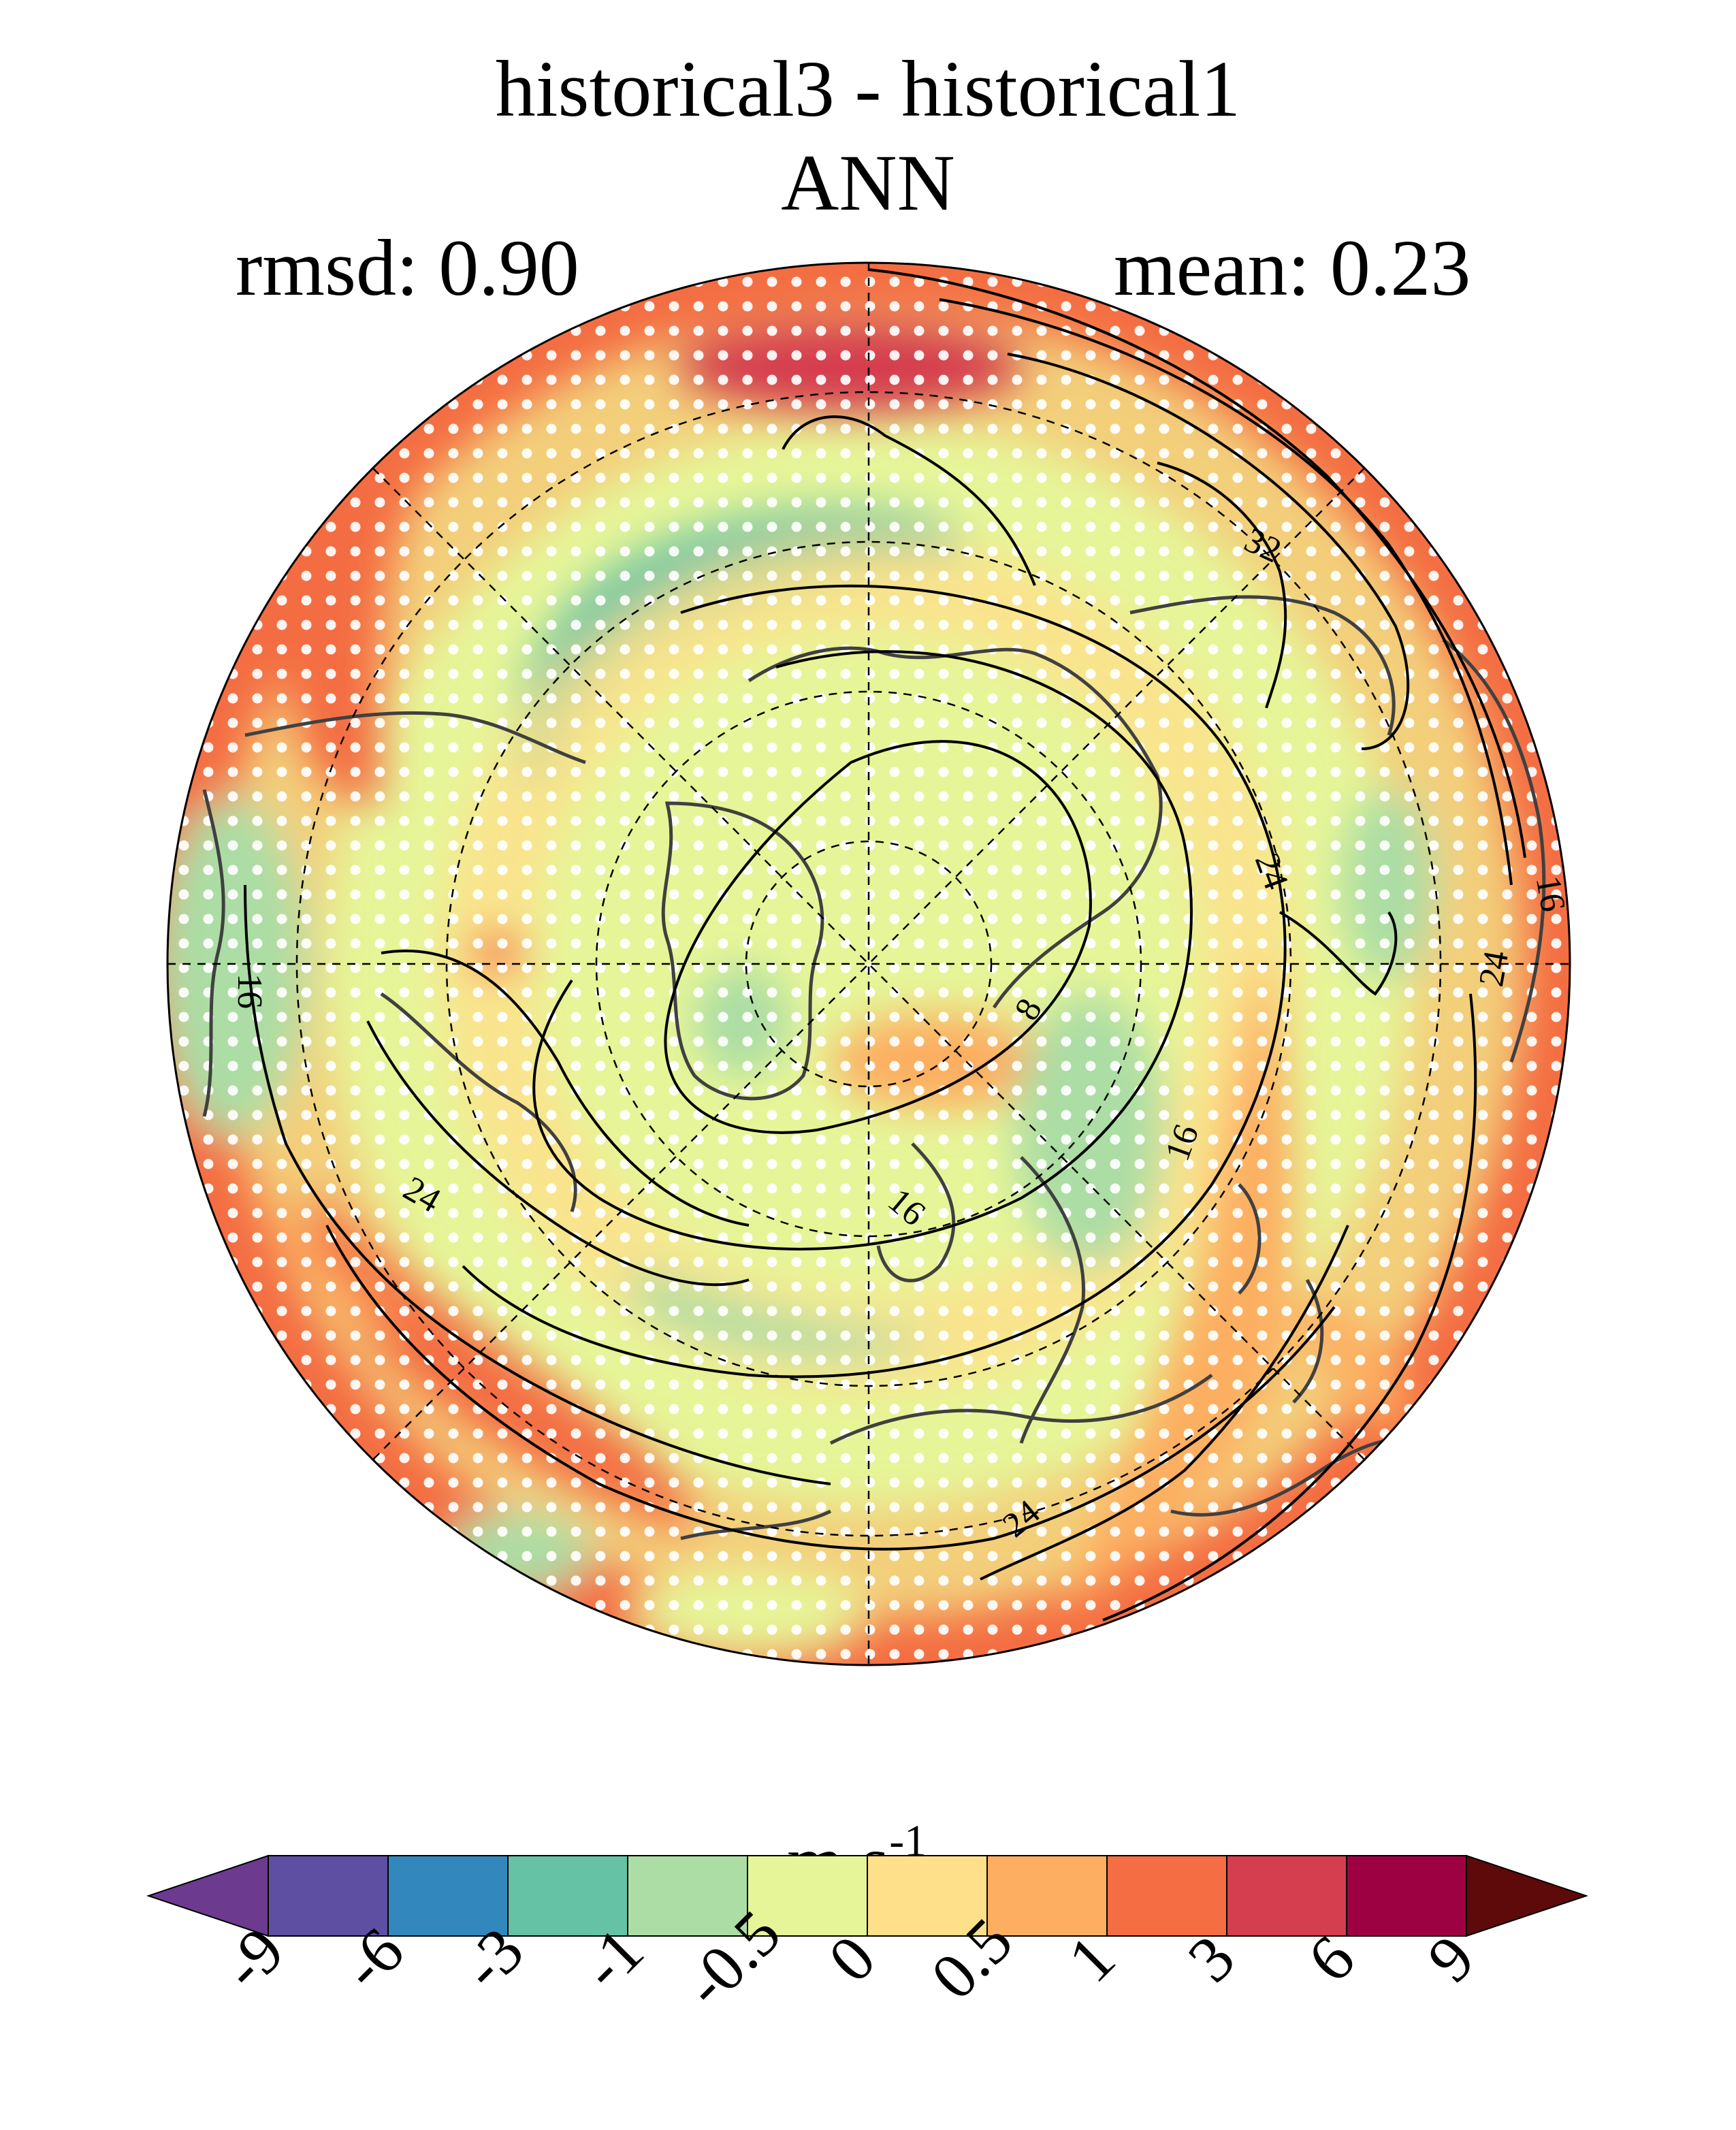 This screenshot has height=2130, width=1736. Describe the element at coordinates (868, 182) in the screenshot. I see `plot-subtitle: ANN` at that location.